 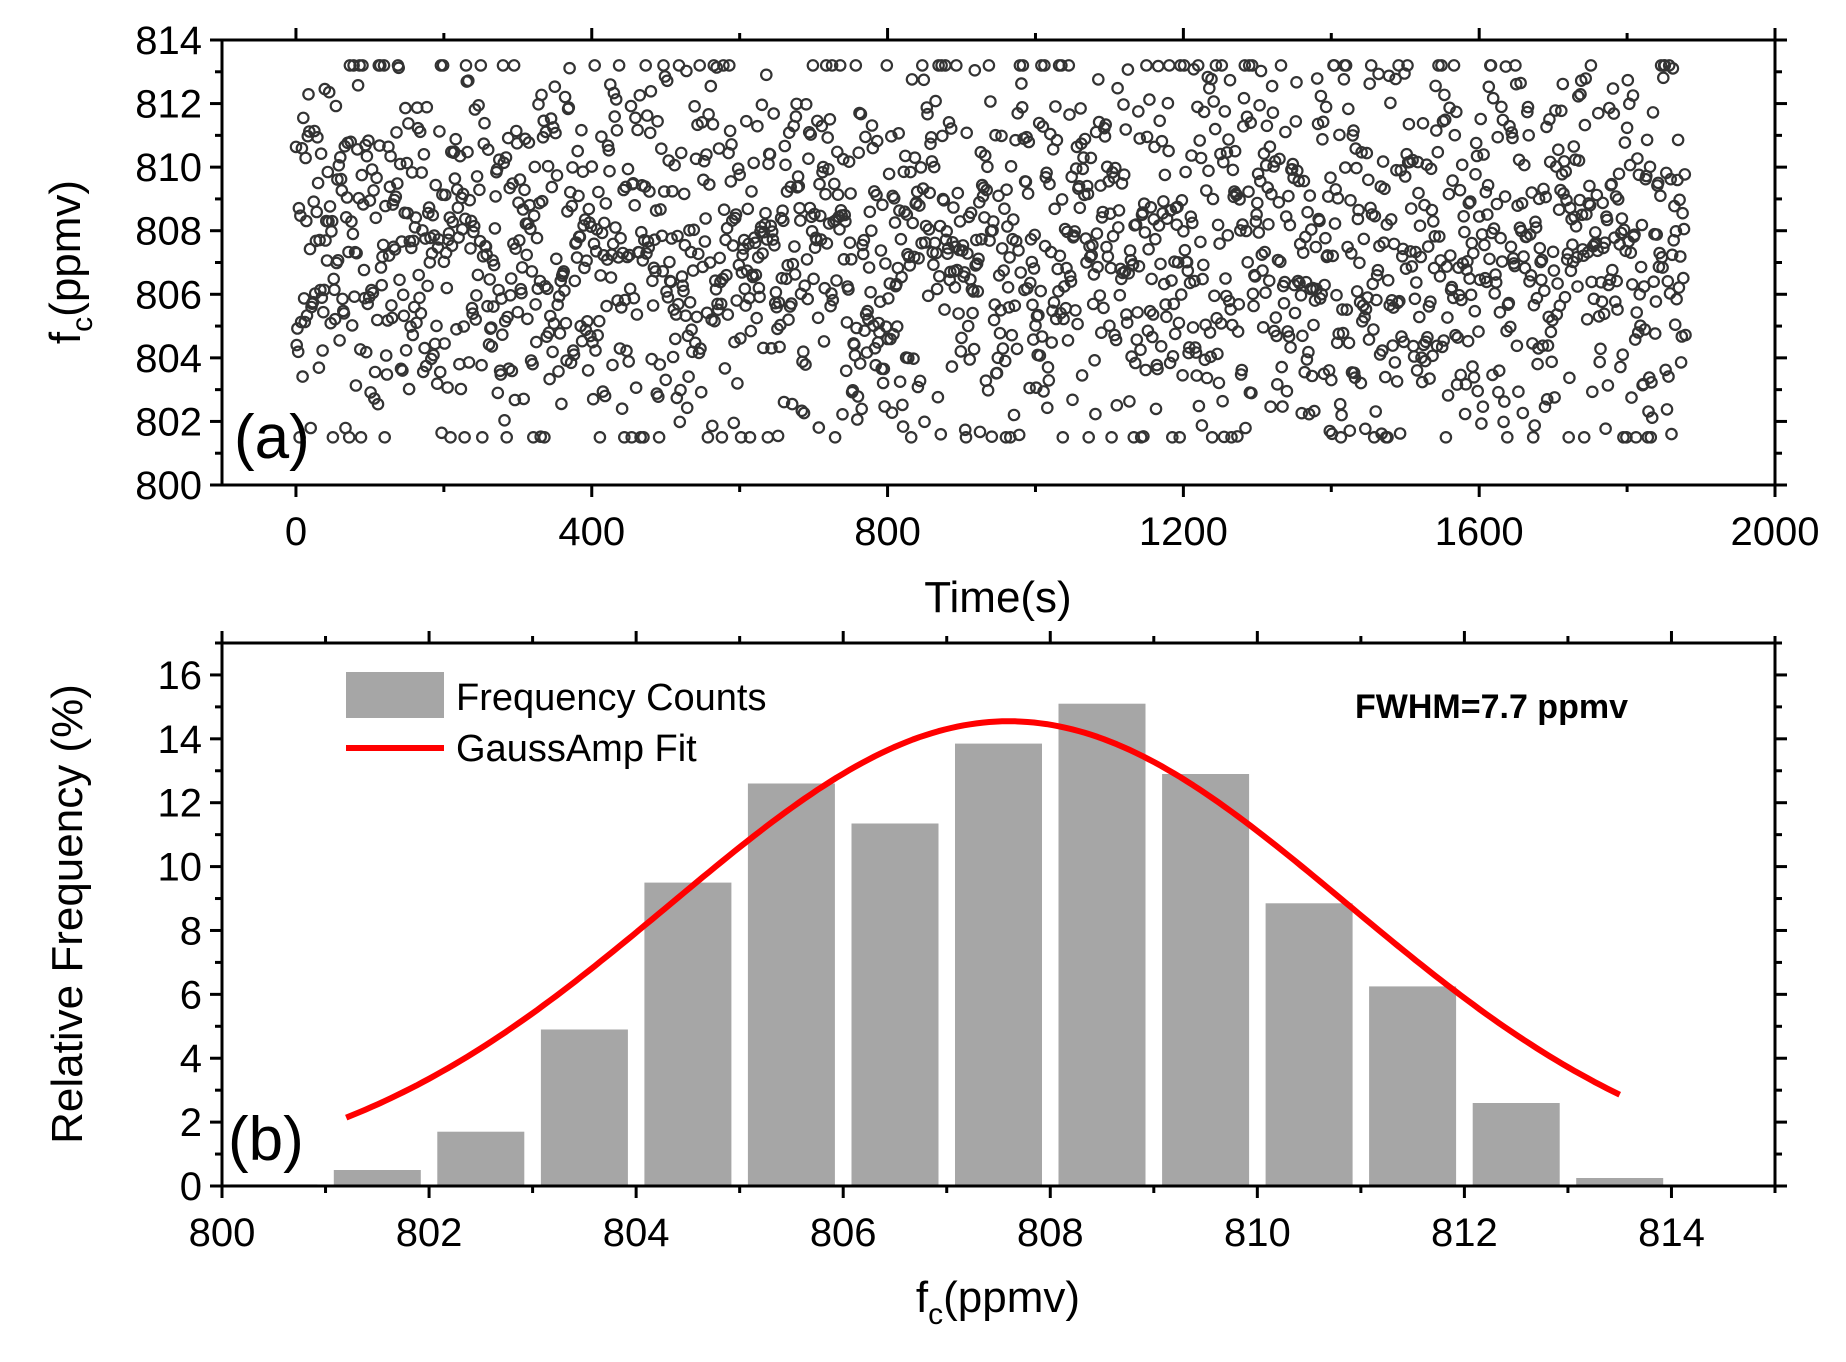 What do you see at coordinates (1257, 1233) in the screenshot?
I see `x-tick-label: 810` at bounding box center [1257, 1233].